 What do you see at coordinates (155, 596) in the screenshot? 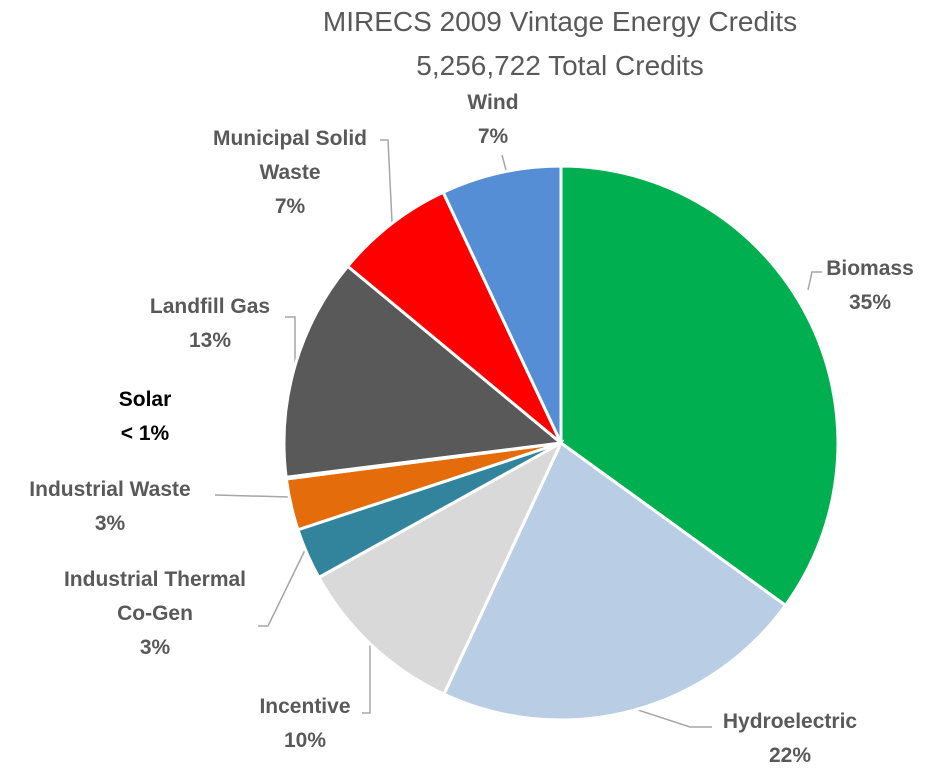
I see `label-name: Industrial Thermal Co-Gen` at bounding box center [155, 596].